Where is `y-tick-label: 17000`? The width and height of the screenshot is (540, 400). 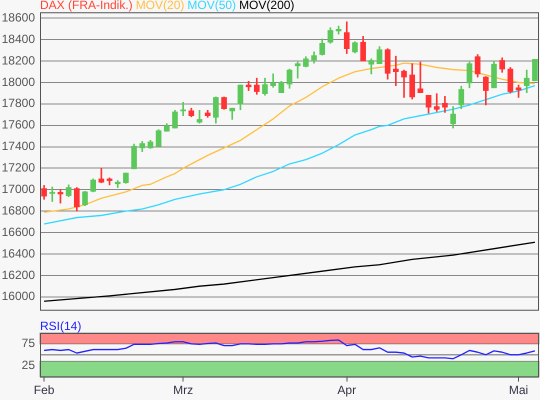 y-tick-label: 17000 is located at coordinates (19, 189).